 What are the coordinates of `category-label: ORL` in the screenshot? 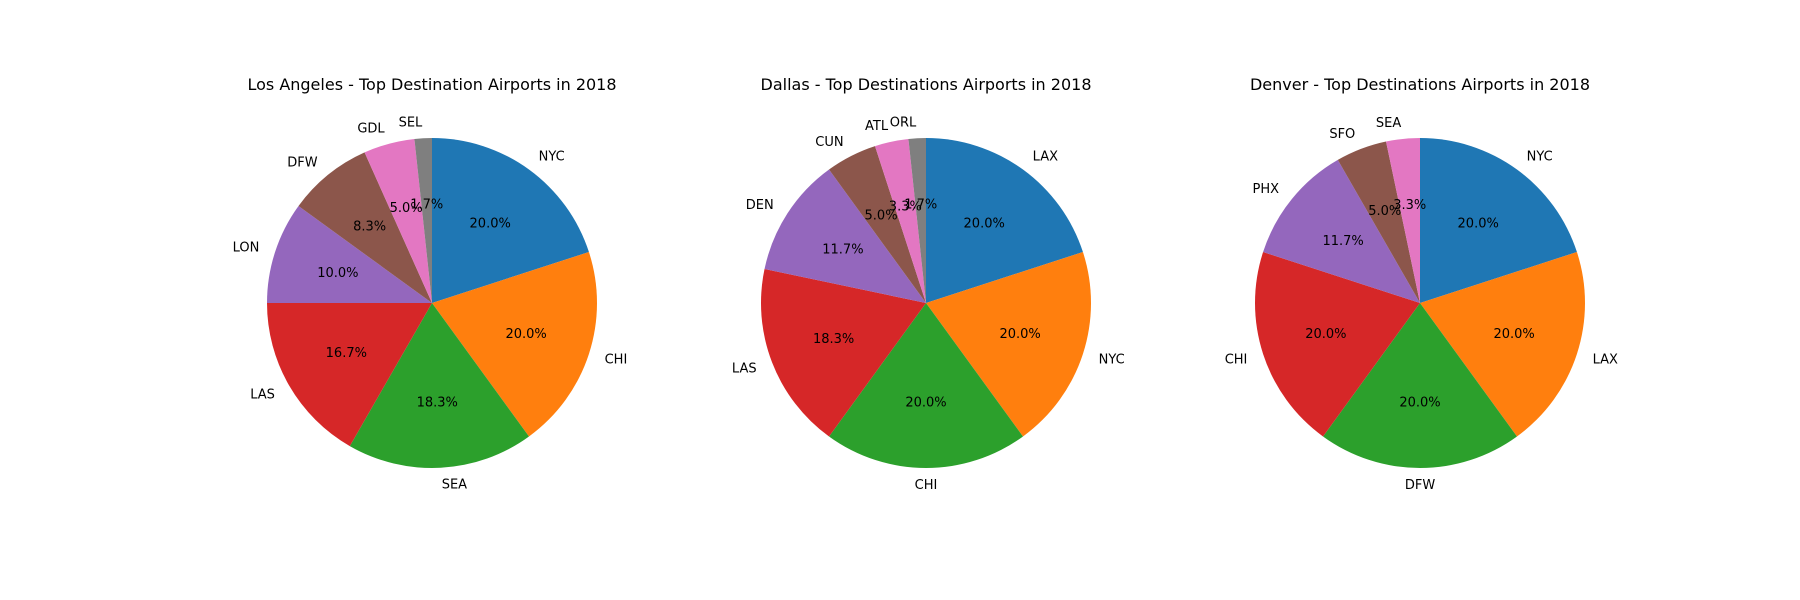 It's located at (903, 122).